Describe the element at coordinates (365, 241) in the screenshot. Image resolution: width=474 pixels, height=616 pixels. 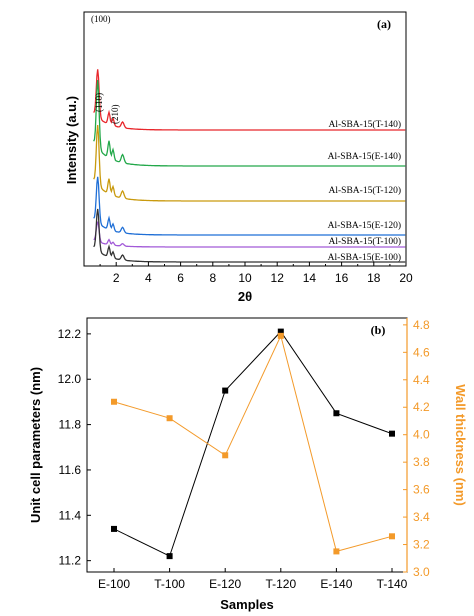
I see `xrd-series-label: Al-SBA-15(T-100)` at that location.